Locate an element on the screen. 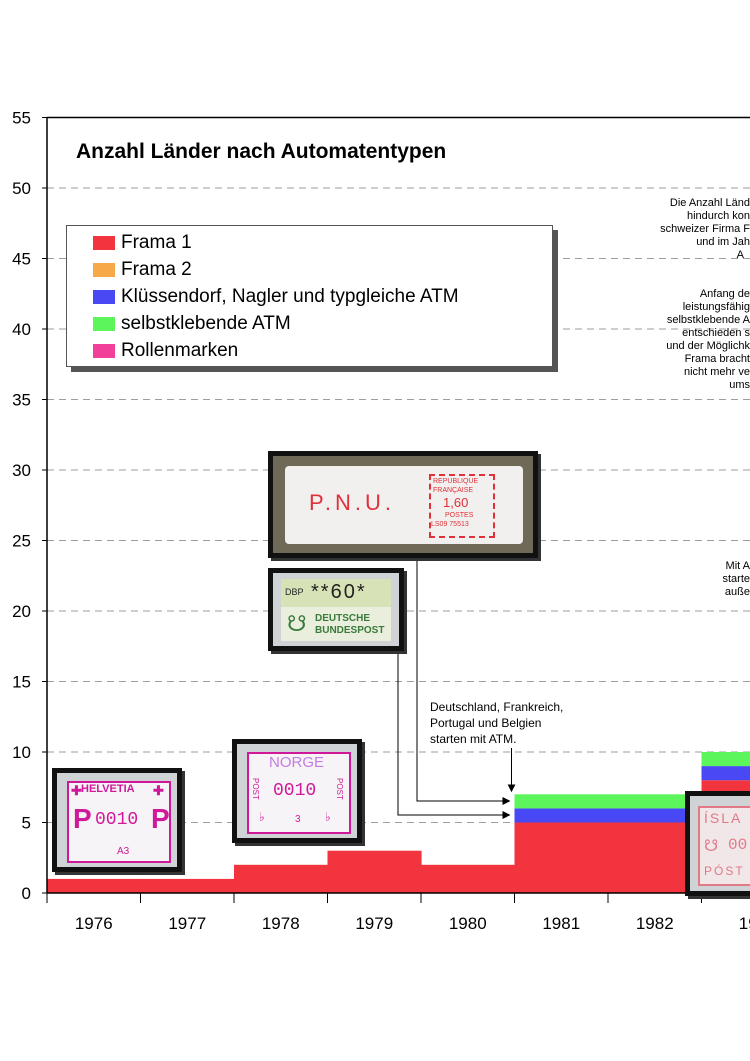 The image size is (750, 1061). side-text-line: Anfang de is located at coordinates (724, 294).